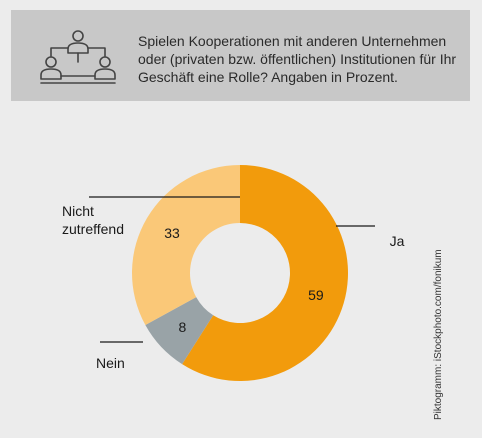 This screenshot has width=482, height=438. I want to click on people-network-icon, so click(78, 57).